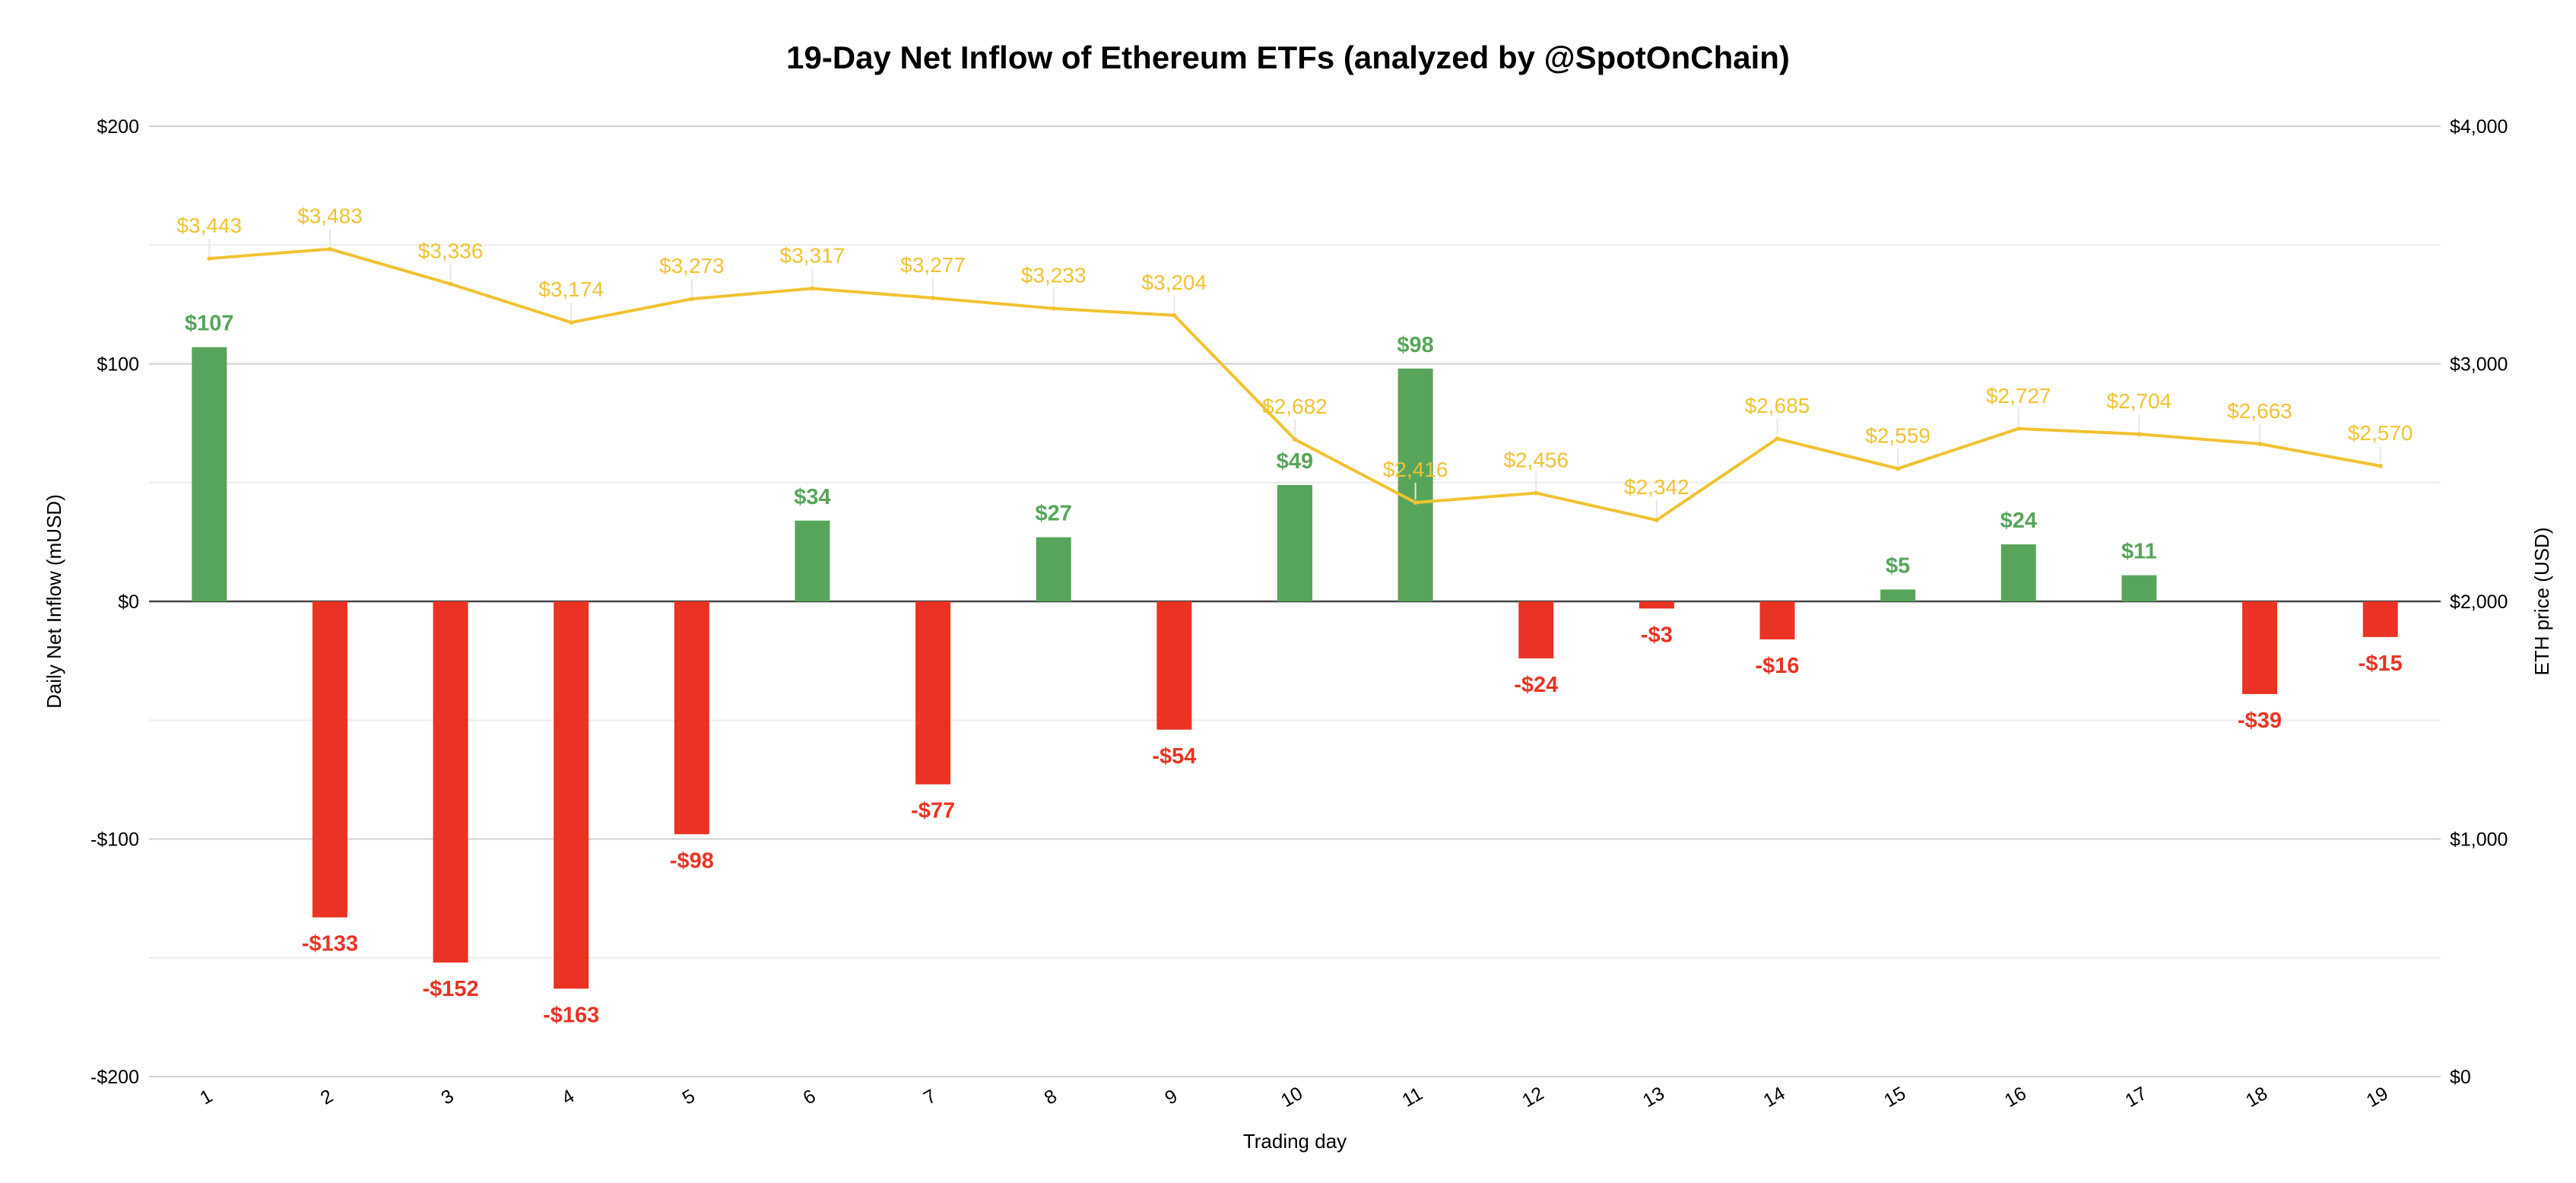 The width and height of the screenshot is (2576, 1183). What do you see at coordinates (2260, 721) in the screenshot?
I see `bar-data-label: -$39` at bounding box center [2260, 721].